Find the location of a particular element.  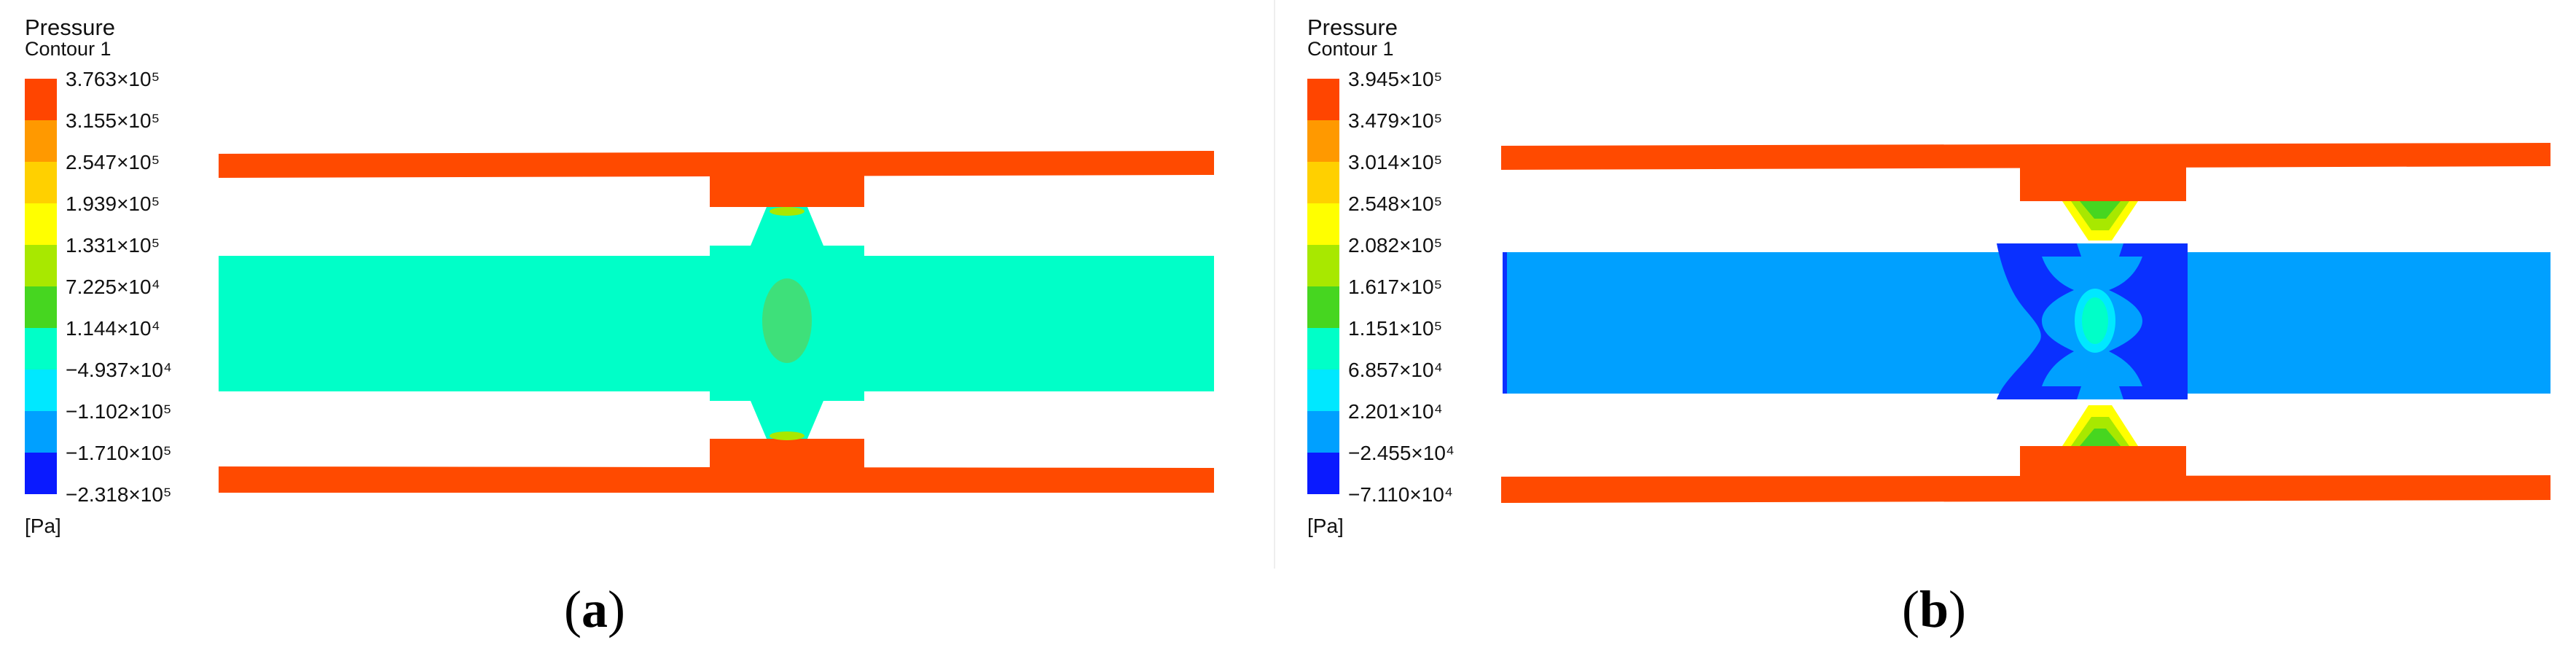

legend-level-label: 3.479×10⁵ is located at coordinates (1395, 120).